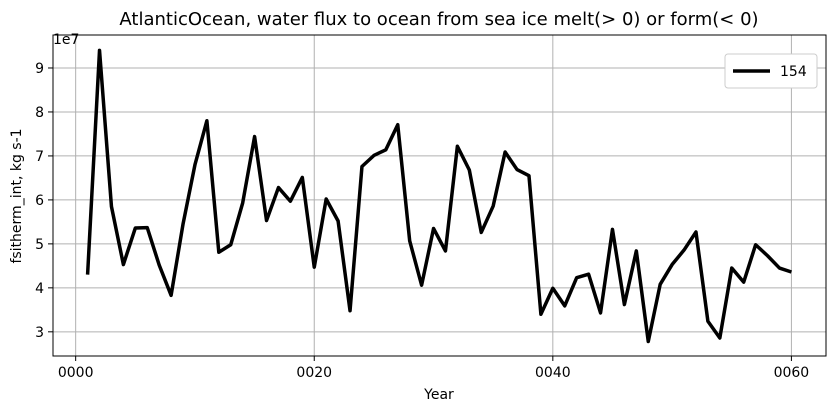 This screenshot has height=412, width=837. What do you see at coordinates (66, 40) in the screenshot?
I see `y-axis-scale-label: 1e7` at bounding box center [66, 40].